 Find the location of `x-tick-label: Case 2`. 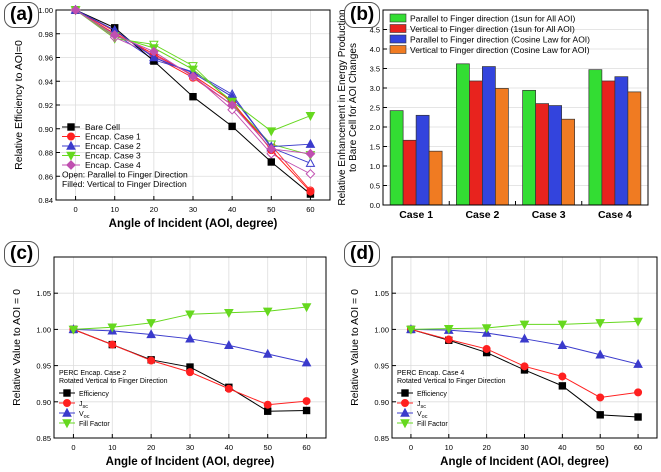

x-tick-label: Case 2 is located at coordinates (482, 215).